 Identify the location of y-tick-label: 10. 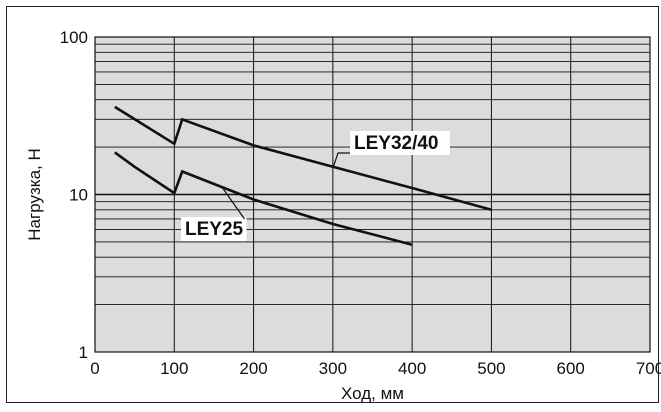
(78, 195).